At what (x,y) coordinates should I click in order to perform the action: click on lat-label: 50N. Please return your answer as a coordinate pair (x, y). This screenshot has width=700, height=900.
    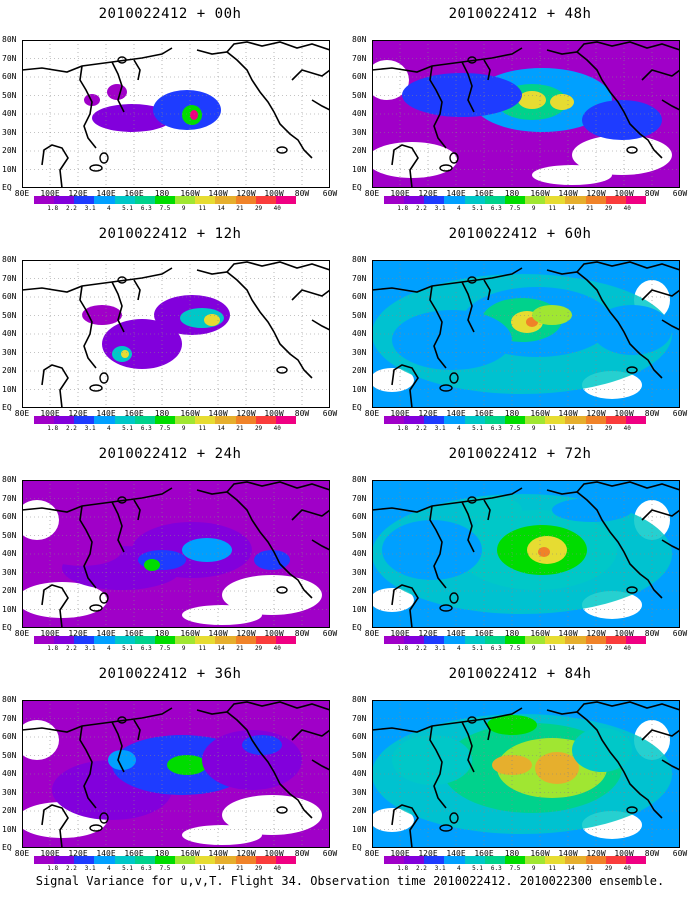
    Looking at the image, I should click on (9, 755).